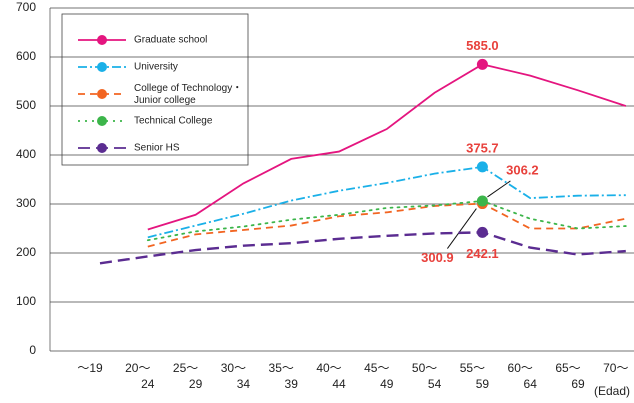 This screenshot has width=634, height=403. What do you see at coordinates (387, 384) in the screenshot?
I see `x-tick-sublabel: 49` at bounding box center [387, 384].